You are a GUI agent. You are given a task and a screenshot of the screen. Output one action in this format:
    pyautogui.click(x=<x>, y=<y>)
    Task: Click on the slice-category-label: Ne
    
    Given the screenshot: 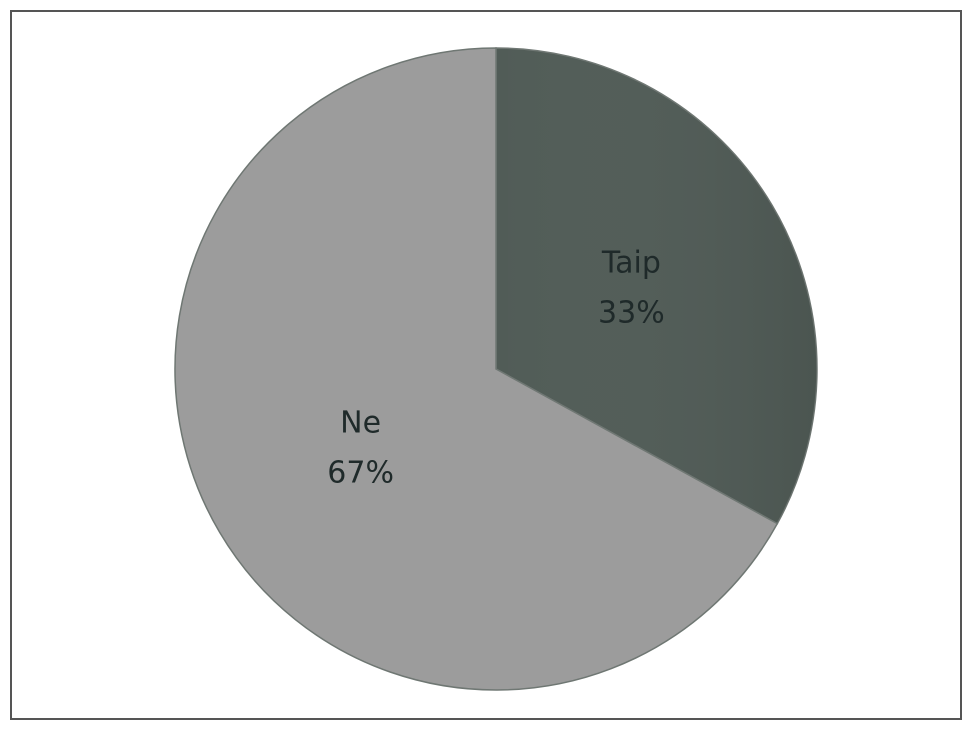 What is the action you would take?
    pyautogui.click(x=360, y=423)
    